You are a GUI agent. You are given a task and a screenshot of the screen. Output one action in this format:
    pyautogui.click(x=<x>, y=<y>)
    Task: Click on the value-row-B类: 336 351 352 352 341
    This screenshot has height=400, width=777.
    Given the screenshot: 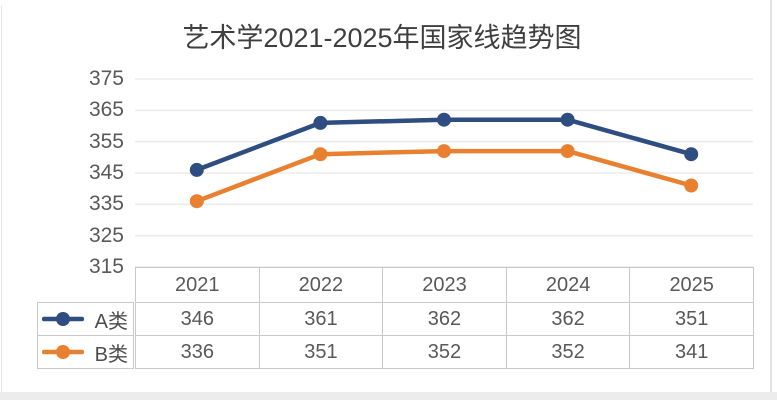 What is the action you would take?
    pyautogui.click(x=444, y=352)
    